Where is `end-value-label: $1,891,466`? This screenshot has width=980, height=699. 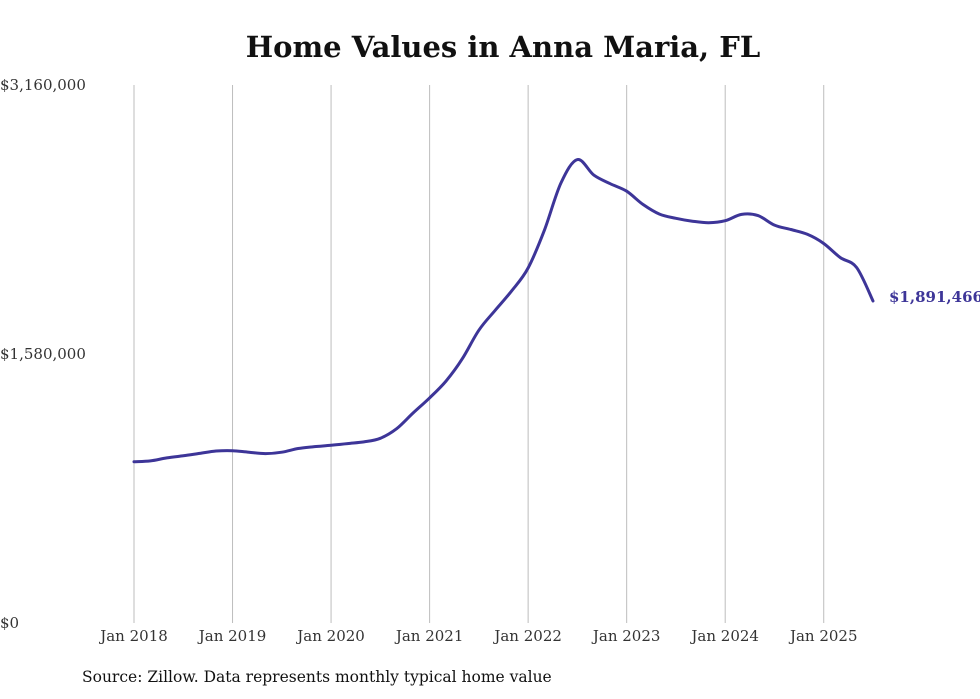
end-value-label: $1,891,466 is located at coordinates (934, 297).